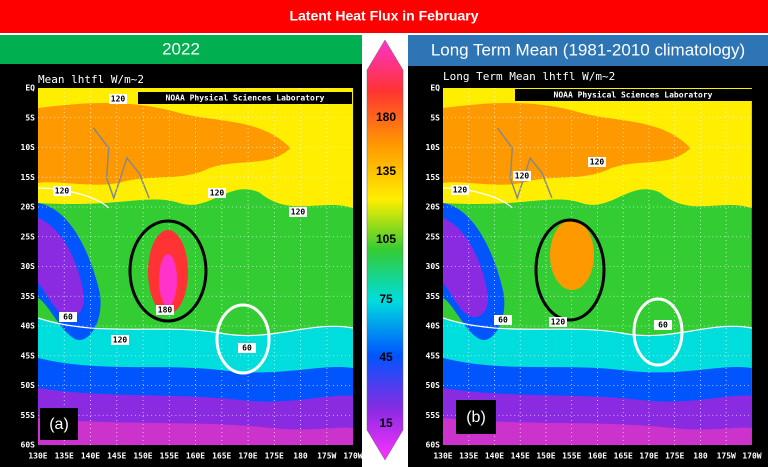  I want to click on colorbar-label: 45, so click(386, 357).